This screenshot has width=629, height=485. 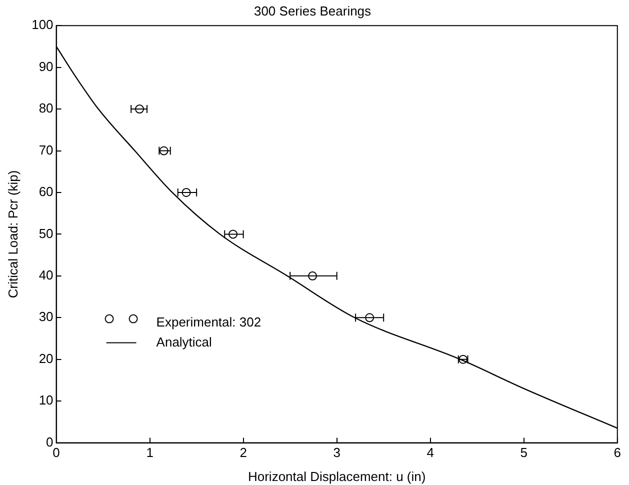 What do you see at coordinates (46, 400) in the screenshot?
I see `y-tick-label: 10` at bounding box center [46, 400].